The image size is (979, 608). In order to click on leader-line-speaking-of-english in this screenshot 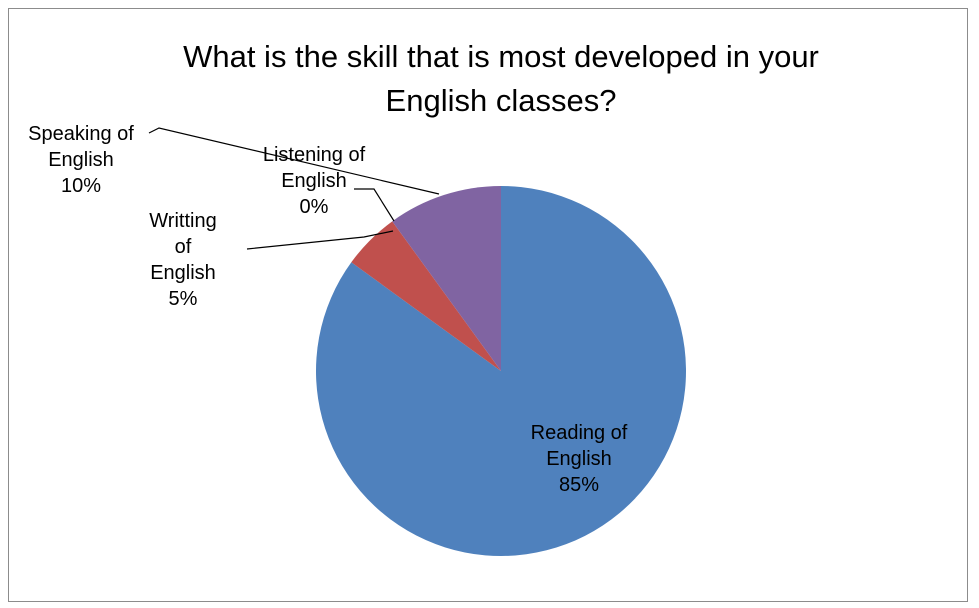, I will do `click(294, 161)`.